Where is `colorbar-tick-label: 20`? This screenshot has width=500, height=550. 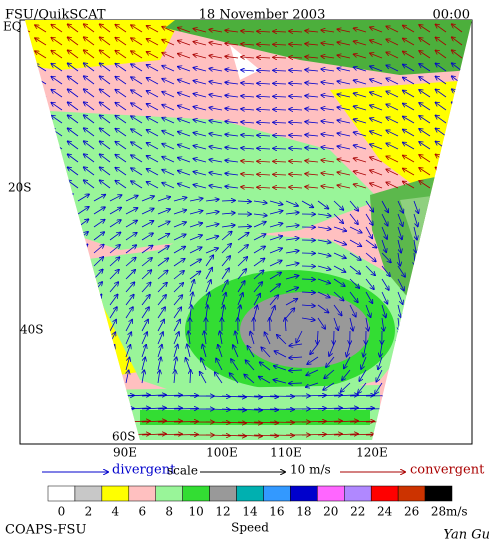
colorbar-tick-label: 20 is located at coordinates (330, 512).